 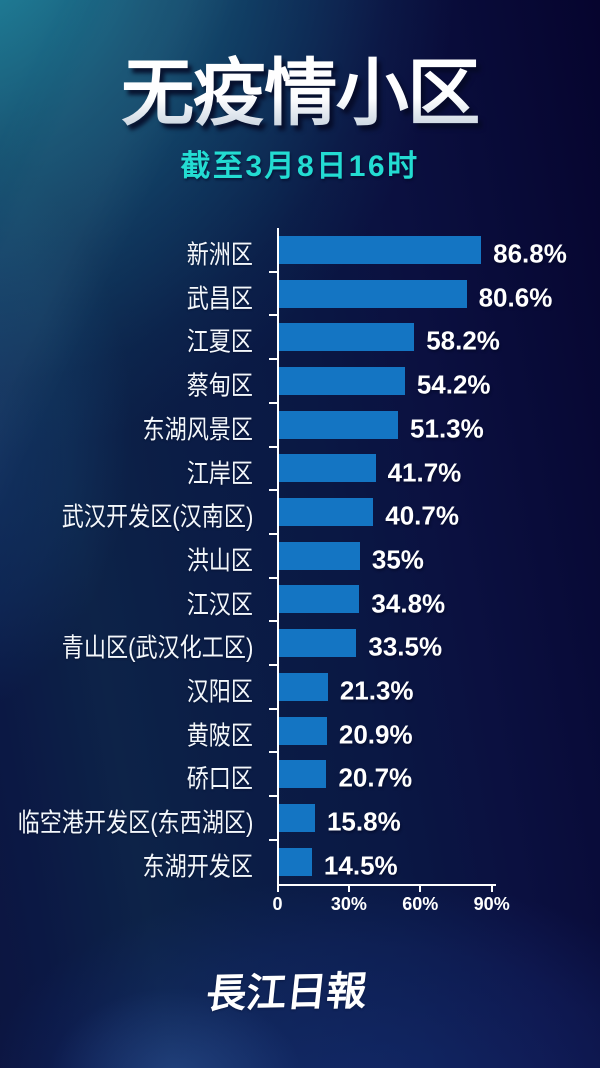 I want to click on category-label: 硚口区, so click(x=220, y=778).